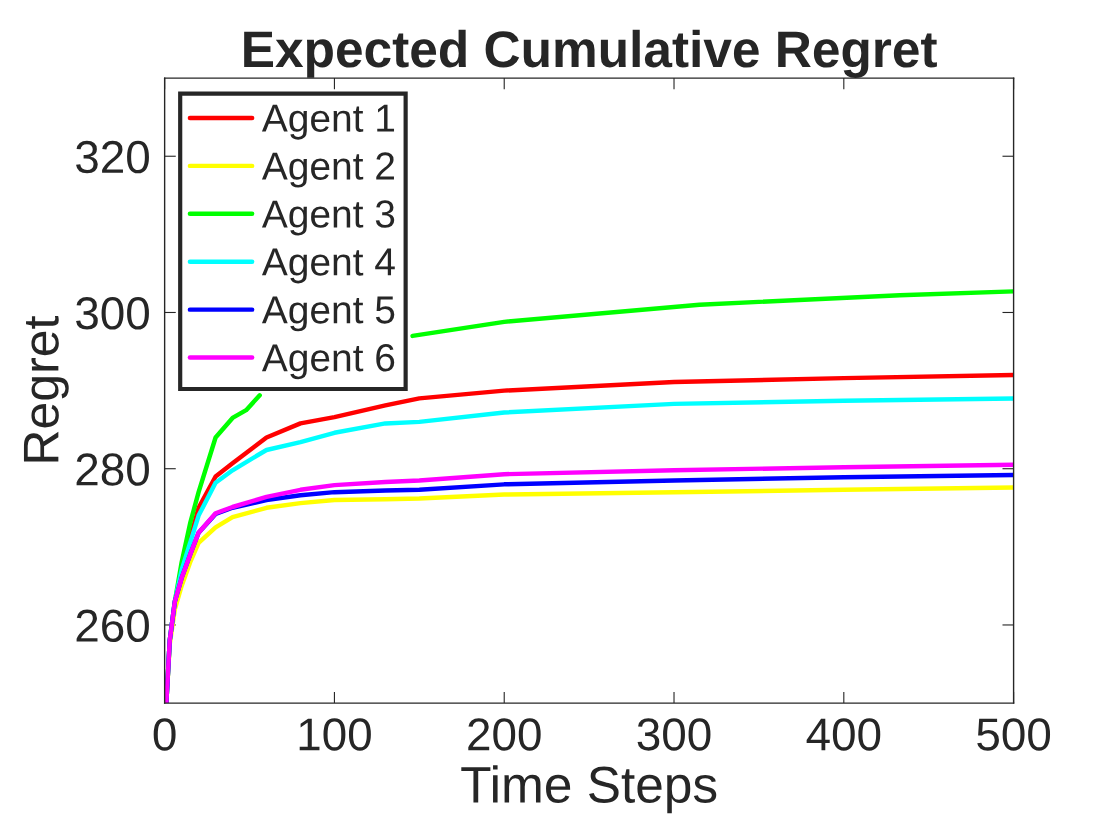  What do you see at coordinates (328, 266) in the screenshot?
I see `legend-label: Agent 4` at bounding box center [328, 266].